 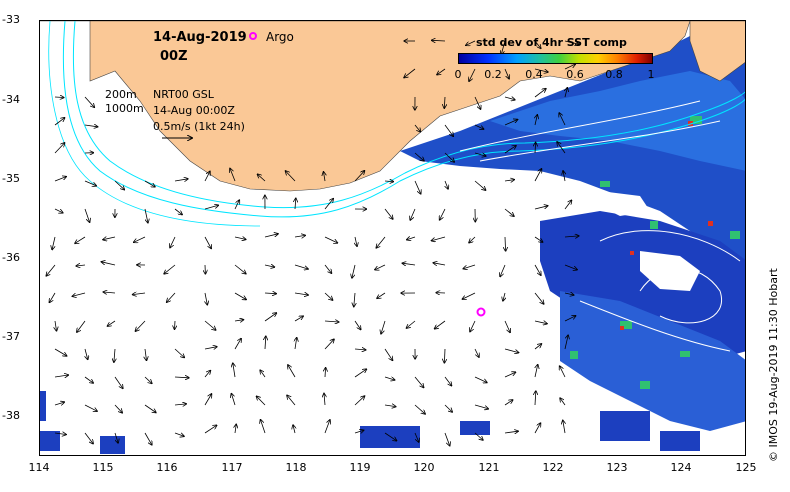 I want to click on lat-tick-label: -34, so click(x=11, y=99).